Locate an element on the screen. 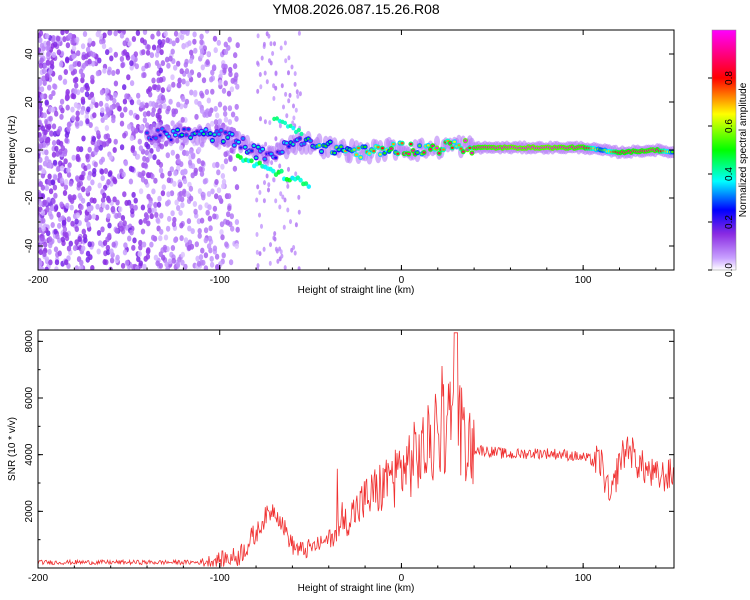 The height and width of the screenshot is (600, 750). ridge-halo is located at coordinates (437, 141).